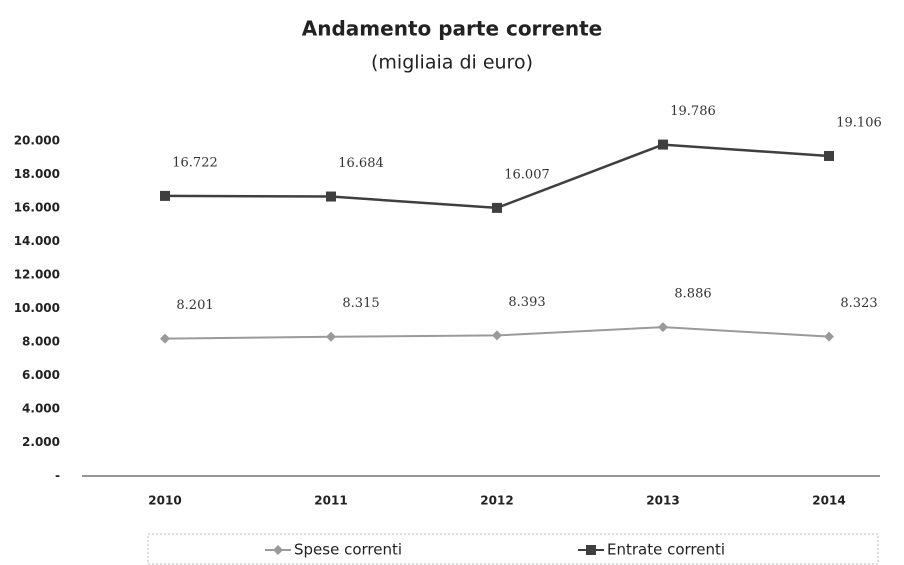  I want to click on y-tick-label: 2.000, so click(41, 442).